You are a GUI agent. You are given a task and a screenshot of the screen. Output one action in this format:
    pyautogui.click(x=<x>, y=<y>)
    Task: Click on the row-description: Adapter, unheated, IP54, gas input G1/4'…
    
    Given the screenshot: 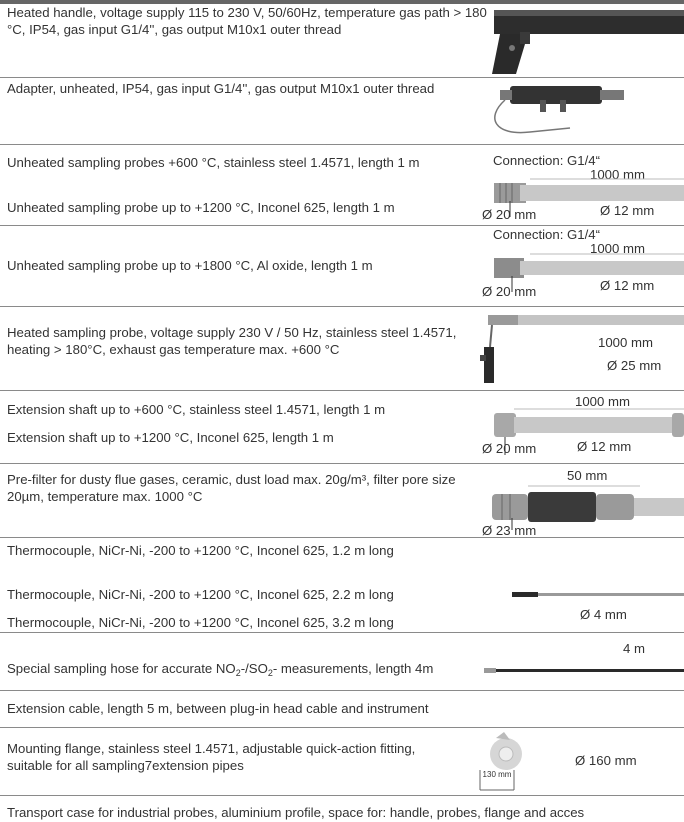 What is the action you would take?
    pyautogui.click(x=221, y=88)
    